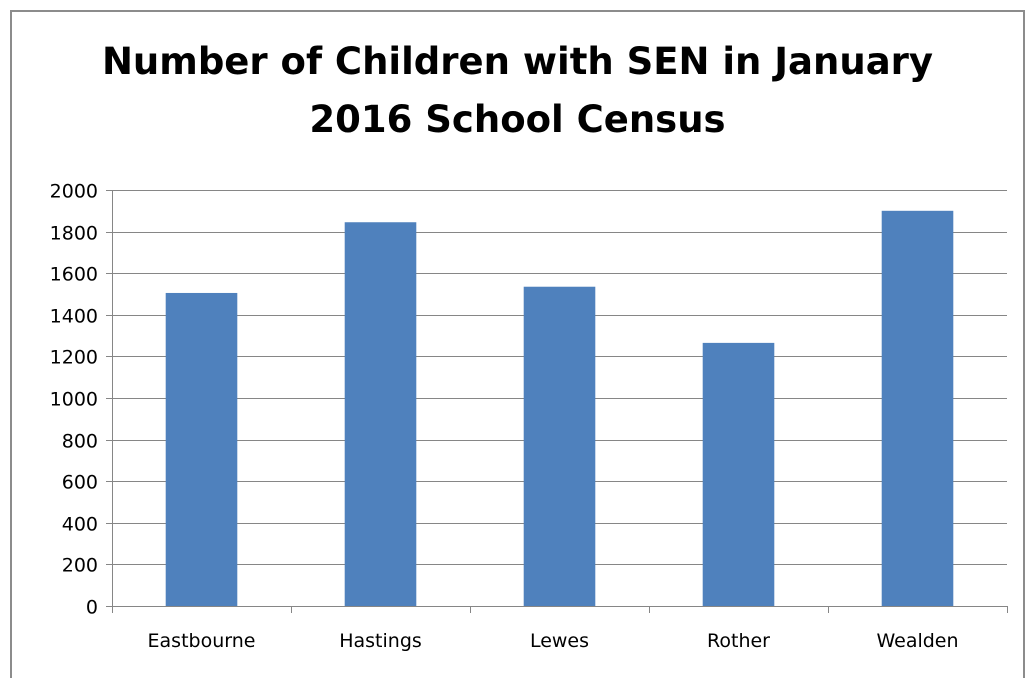 The height and width of the screenshot is (678, 1035). I want to click on y-tick-label: 200, so click(80, 566).